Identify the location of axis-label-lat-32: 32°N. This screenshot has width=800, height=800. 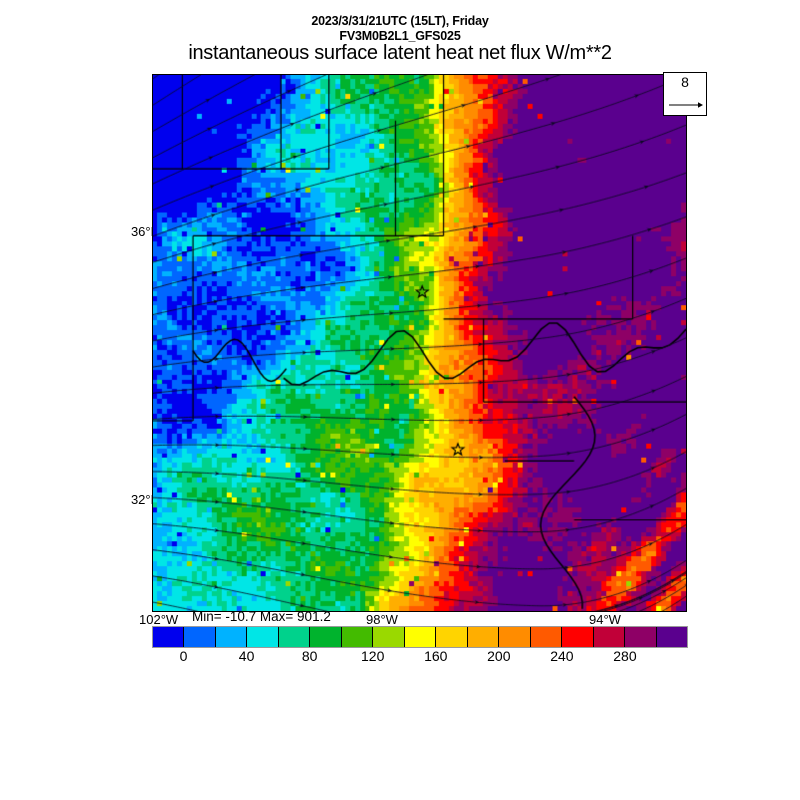
(145, 499).